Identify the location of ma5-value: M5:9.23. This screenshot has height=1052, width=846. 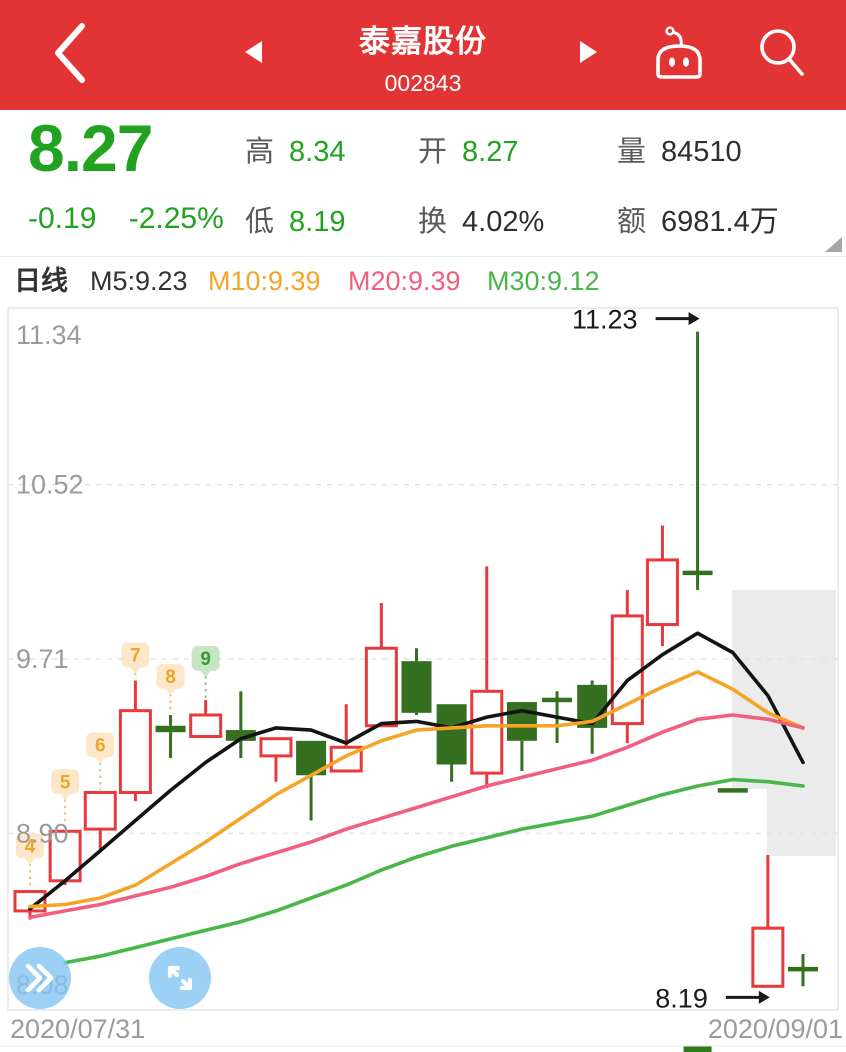
(139, 281).